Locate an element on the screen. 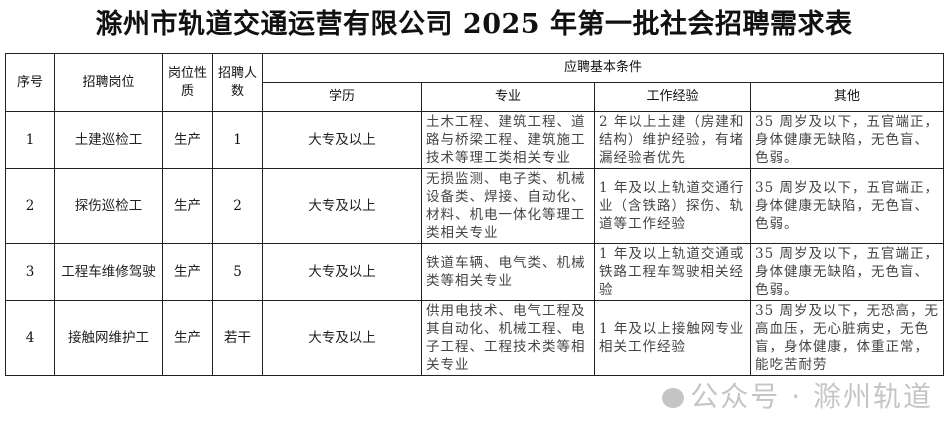  row-count: 5 is located at coordinates (237, 272).